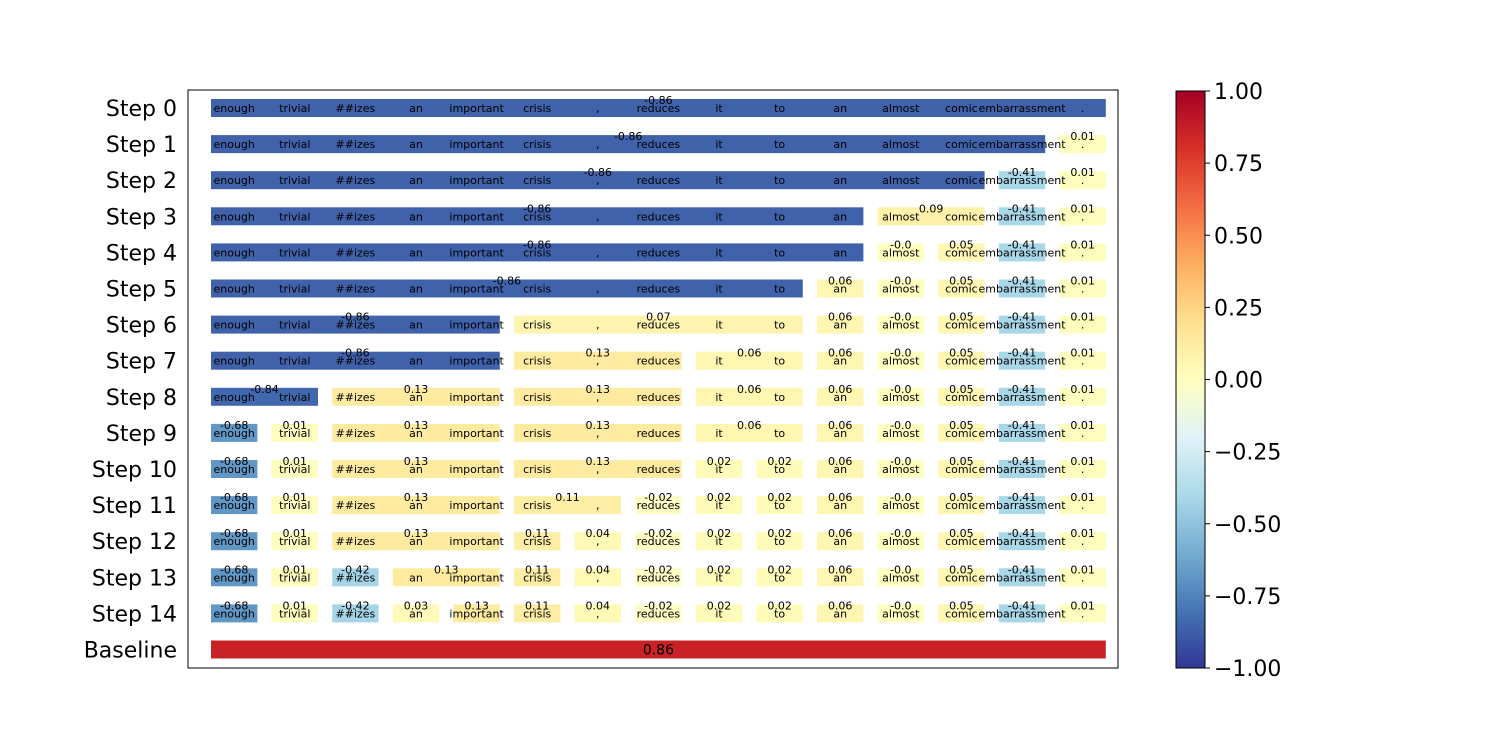 The width and height of the screenshot is (1500, 750). What do you see at coordinates (1238, 92) in the screenshot?
I see `colorbar-tick-label: 1.00` at bounding box center [1238, 92].